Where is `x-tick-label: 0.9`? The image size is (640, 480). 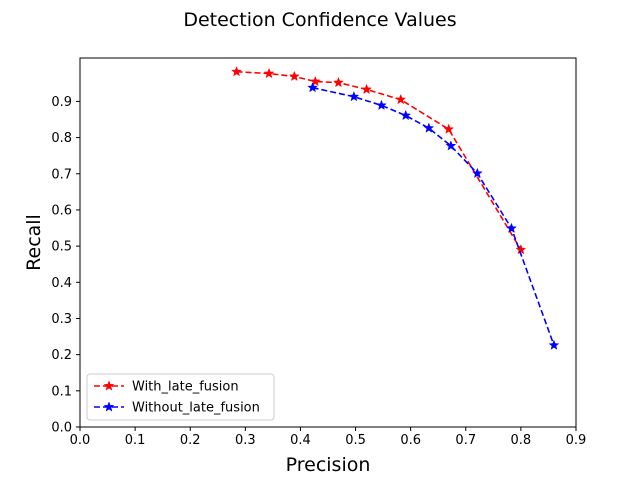
x-tick-label: 0.9 is located at coordinates (576, 440).